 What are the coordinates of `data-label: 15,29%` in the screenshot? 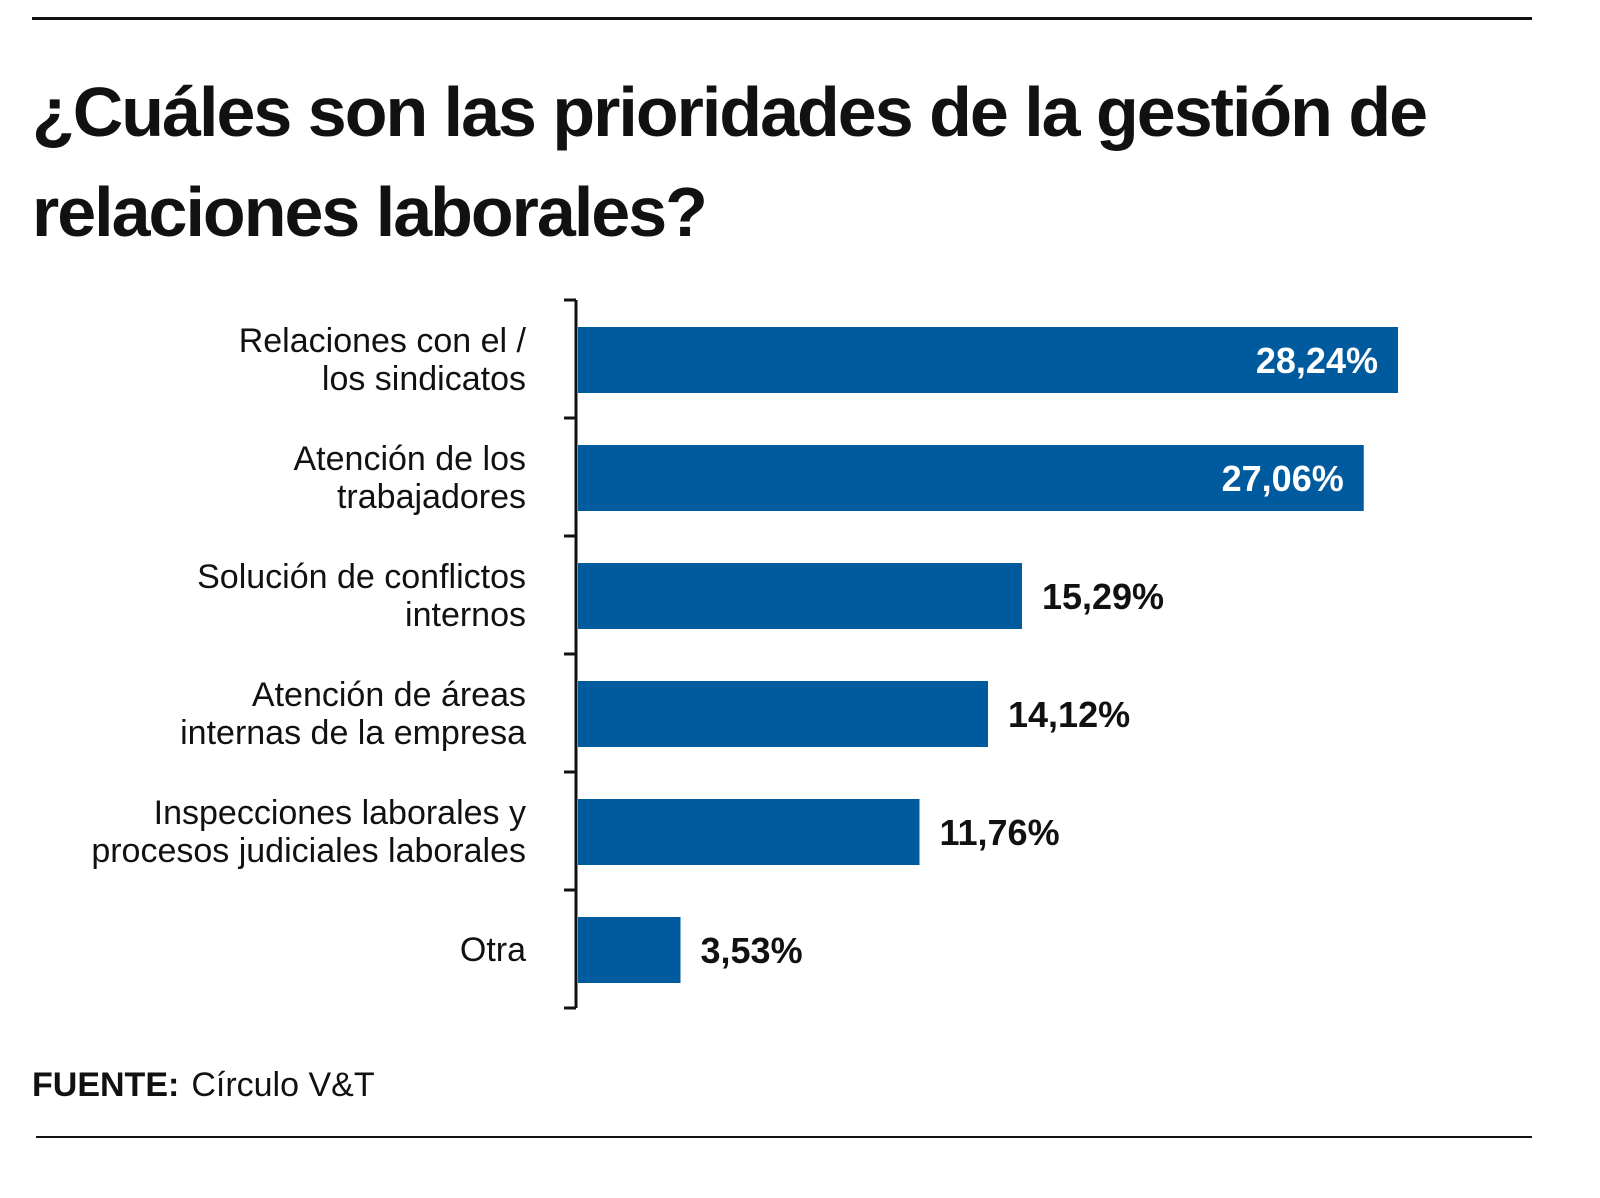 It's located at (1103, 596).